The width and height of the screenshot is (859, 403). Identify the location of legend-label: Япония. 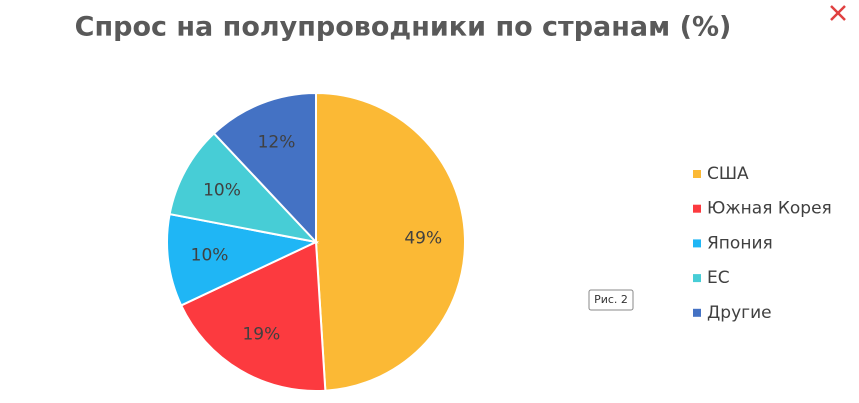
(740, 243).